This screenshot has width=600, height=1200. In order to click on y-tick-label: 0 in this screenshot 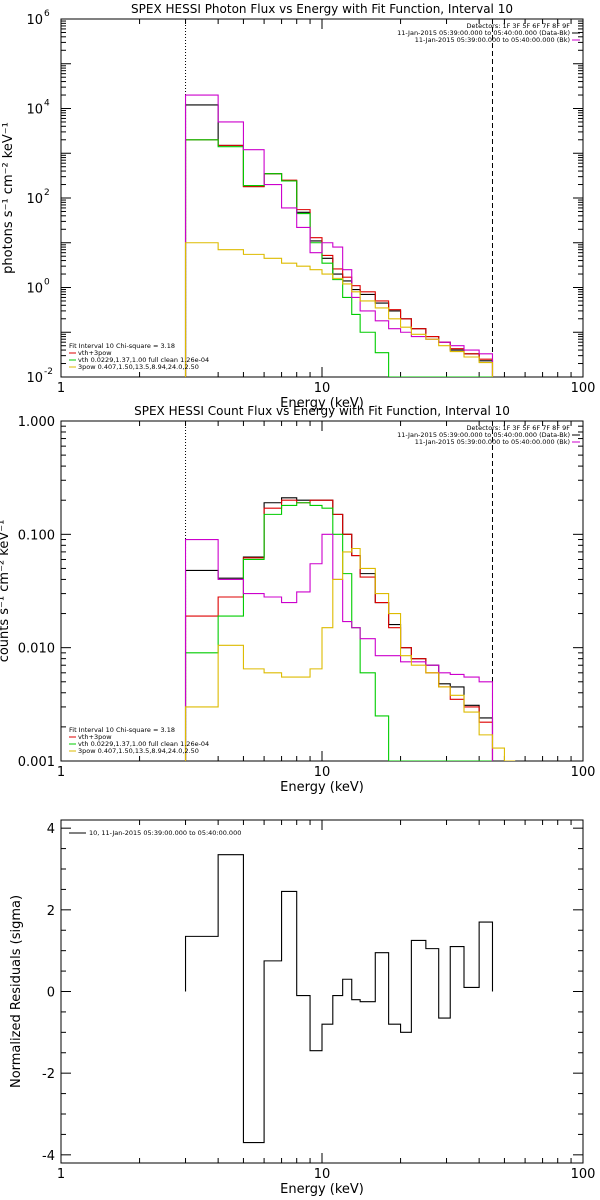, I will do `click(51, 993)`.